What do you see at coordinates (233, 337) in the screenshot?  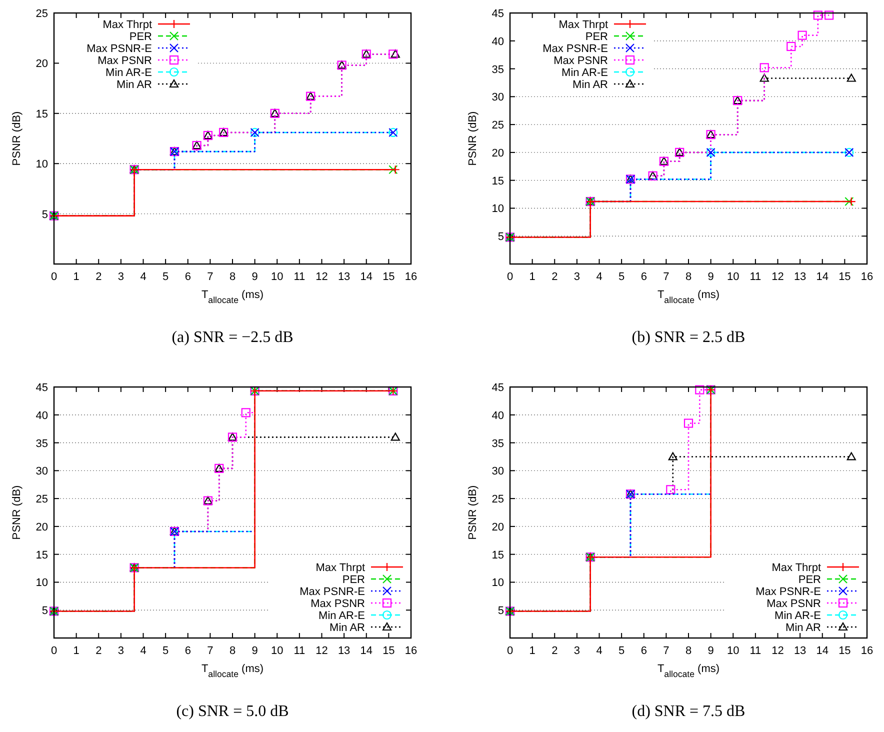 I see `text: (a) SNR = −2.5 dB` at bounding box center [233, 337].